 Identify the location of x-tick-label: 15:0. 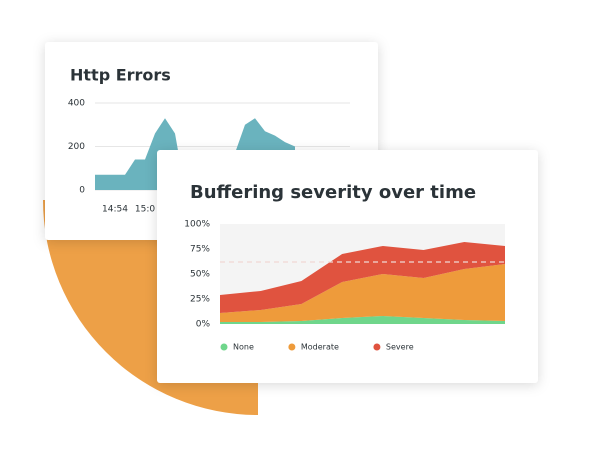
(145, 210).